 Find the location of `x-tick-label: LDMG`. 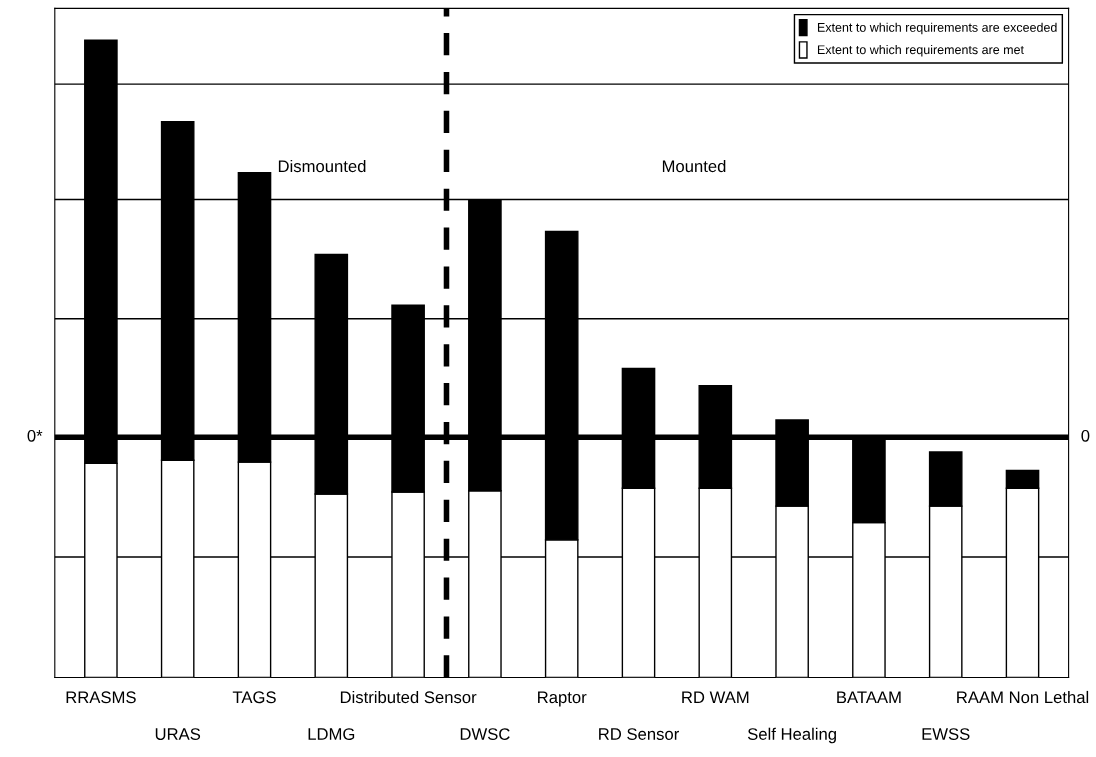

x-tick-label: LDMG is located at coordinates (331, 734).